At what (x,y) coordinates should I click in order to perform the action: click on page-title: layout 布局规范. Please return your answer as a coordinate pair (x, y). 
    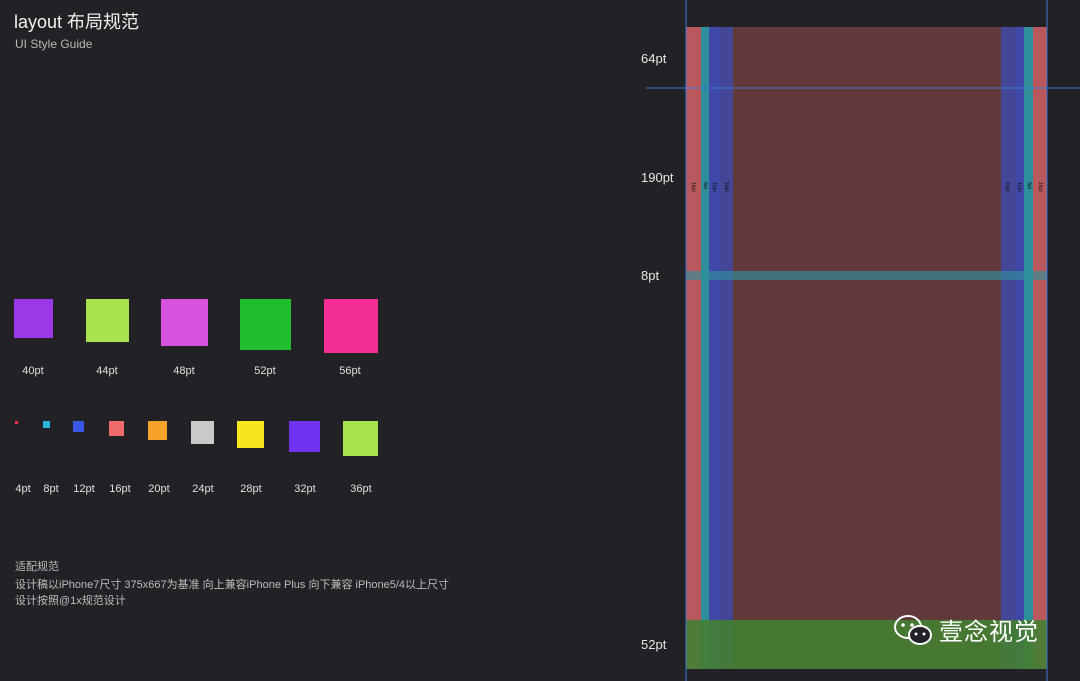
    Looking at the image, I should click on (77, 22).